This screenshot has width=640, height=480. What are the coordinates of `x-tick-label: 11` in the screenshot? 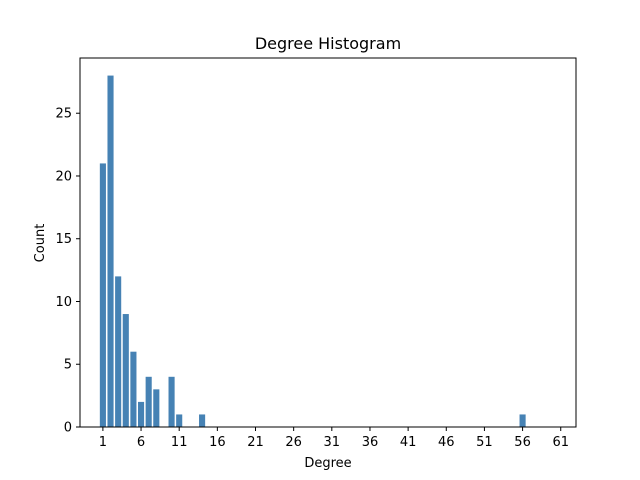 It's located at (179, 442).